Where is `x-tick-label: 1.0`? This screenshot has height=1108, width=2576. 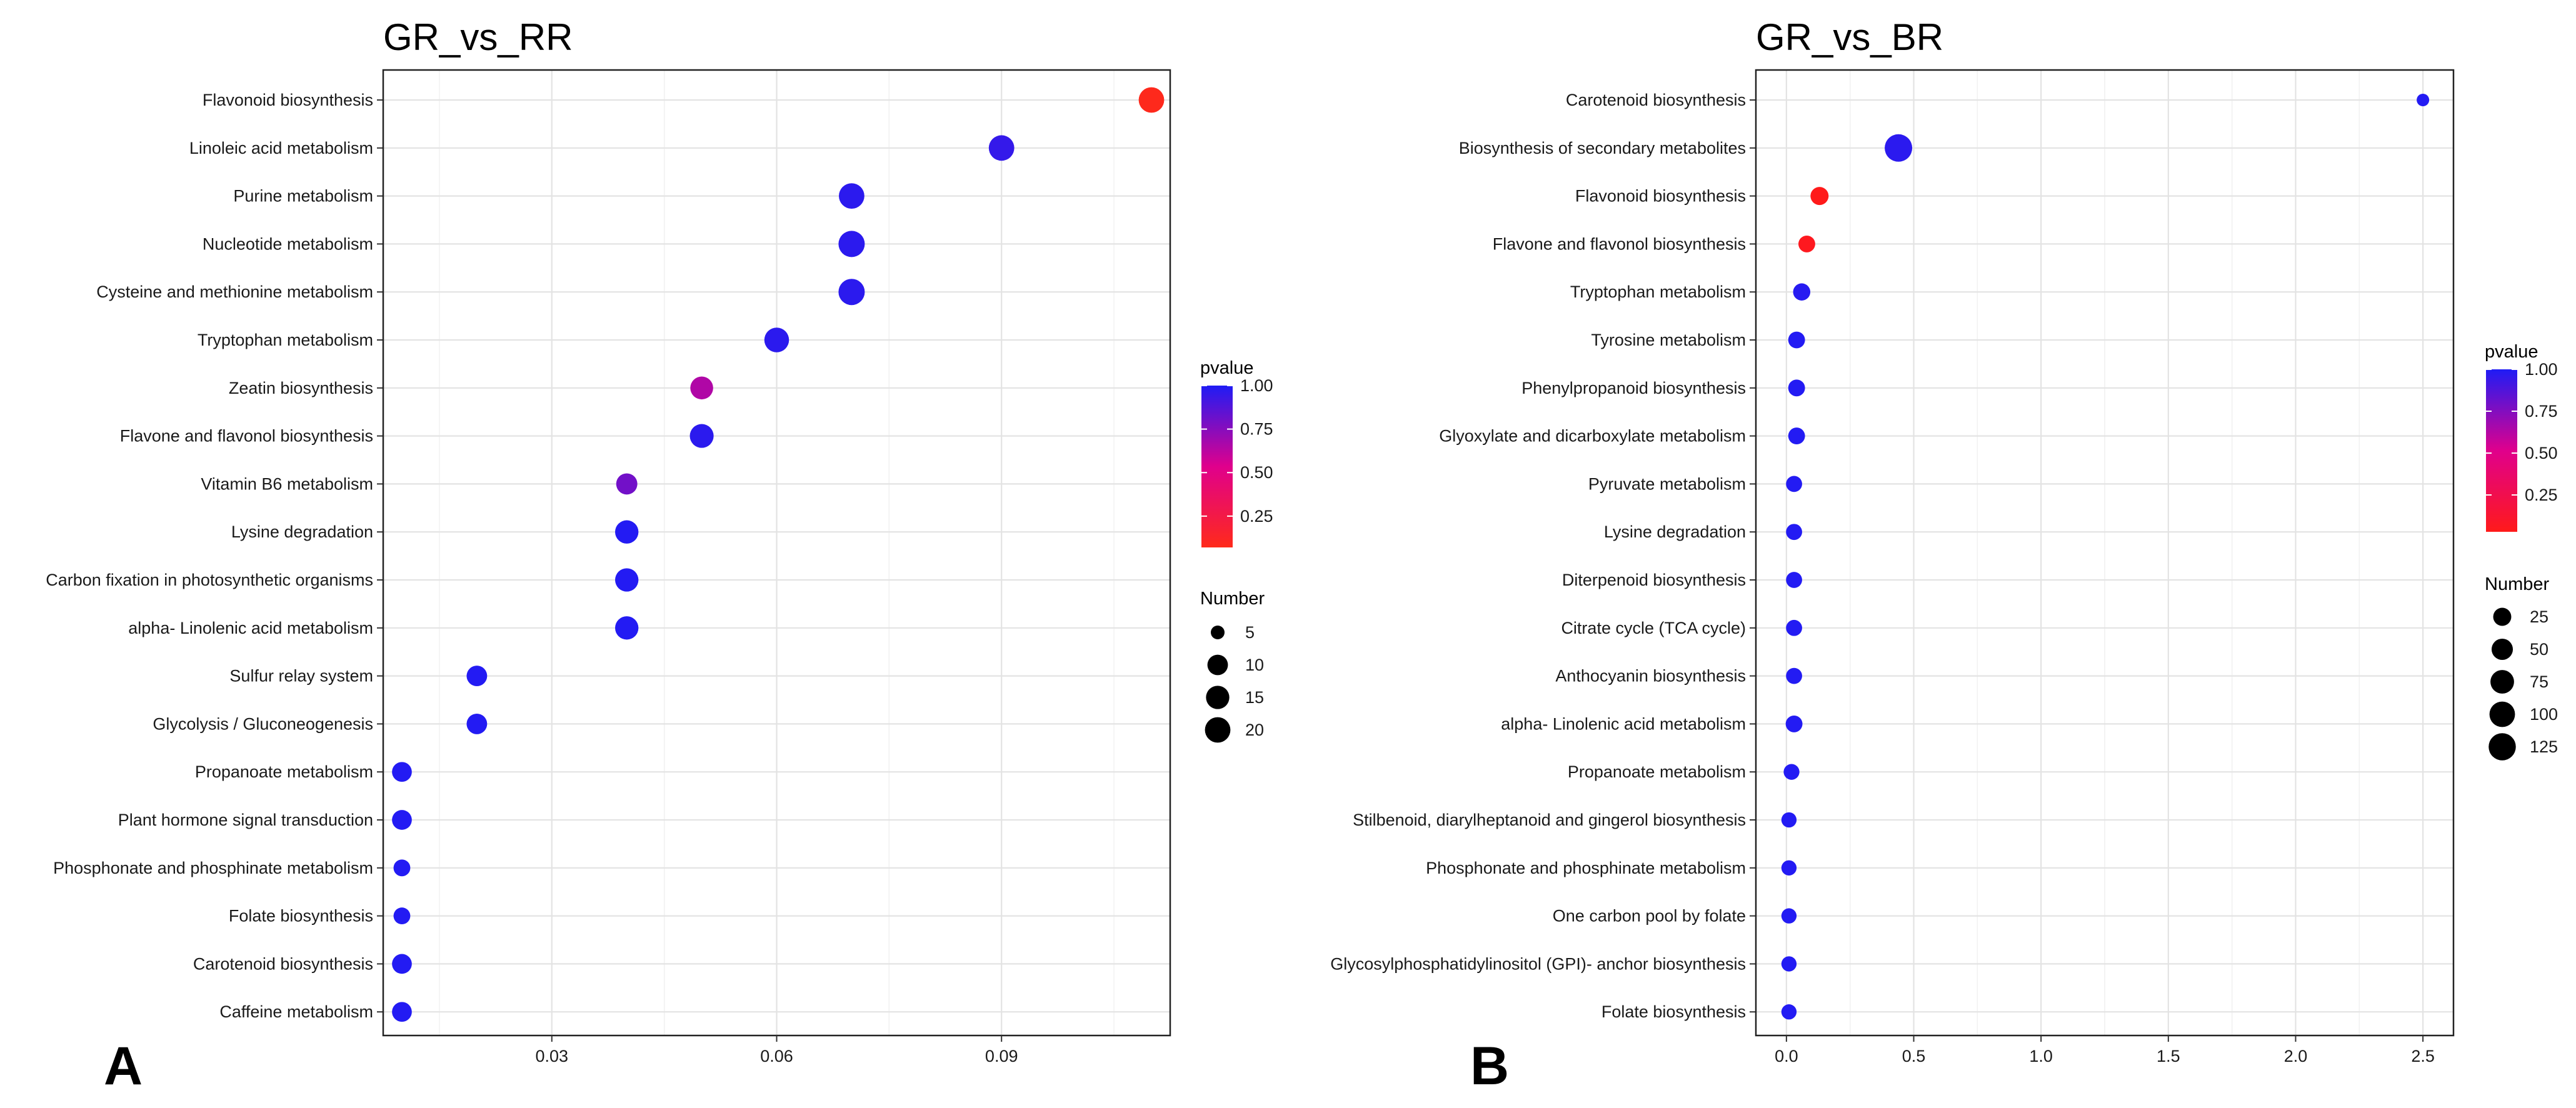
x-tick-label: 1.0 is located at coordinates (2041, 1056).